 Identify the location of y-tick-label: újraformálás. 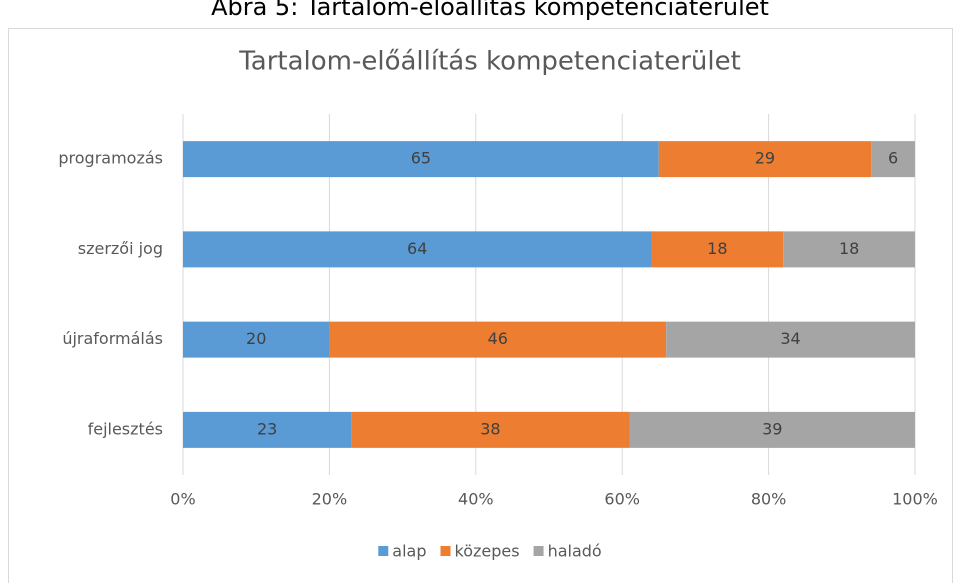
(112, 338).